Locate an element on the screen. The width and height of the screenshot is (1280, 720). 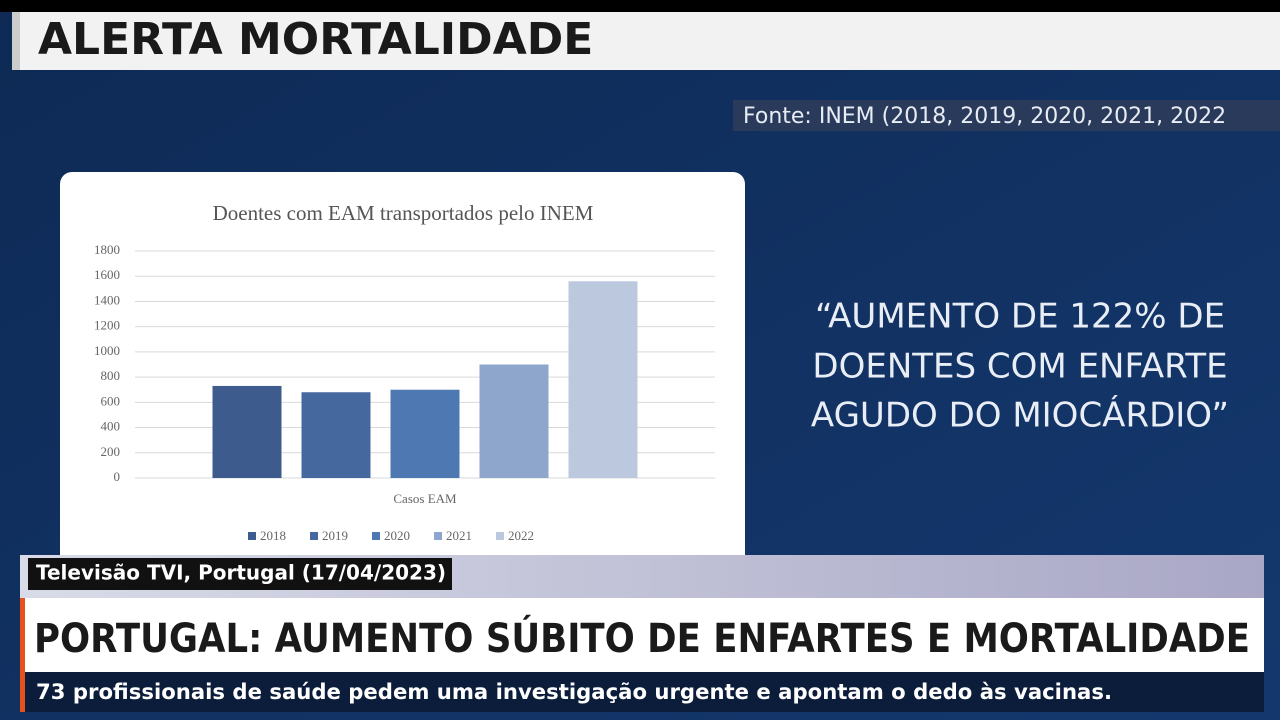
quote-line: AGUDO DO MIOCÁRDIO” is located at coordinates (1020, 415).